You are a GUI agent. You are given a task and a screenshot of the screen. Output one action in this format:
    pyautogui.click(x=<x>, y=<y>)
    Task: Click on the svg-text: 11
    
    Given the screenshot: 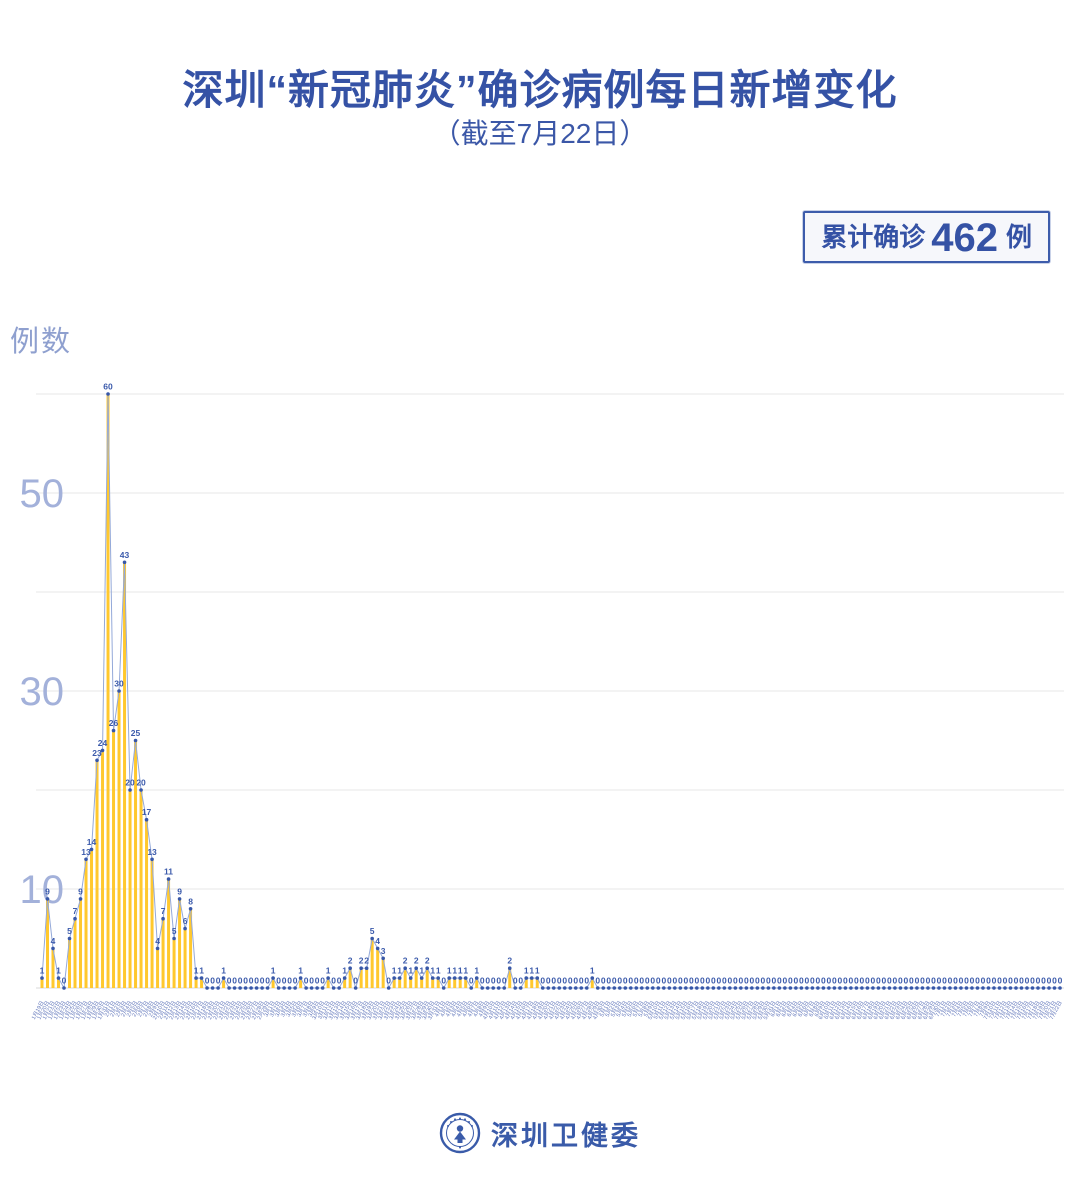 What is the action you would take?
    pyautogui.click(x=168, y=872)
    